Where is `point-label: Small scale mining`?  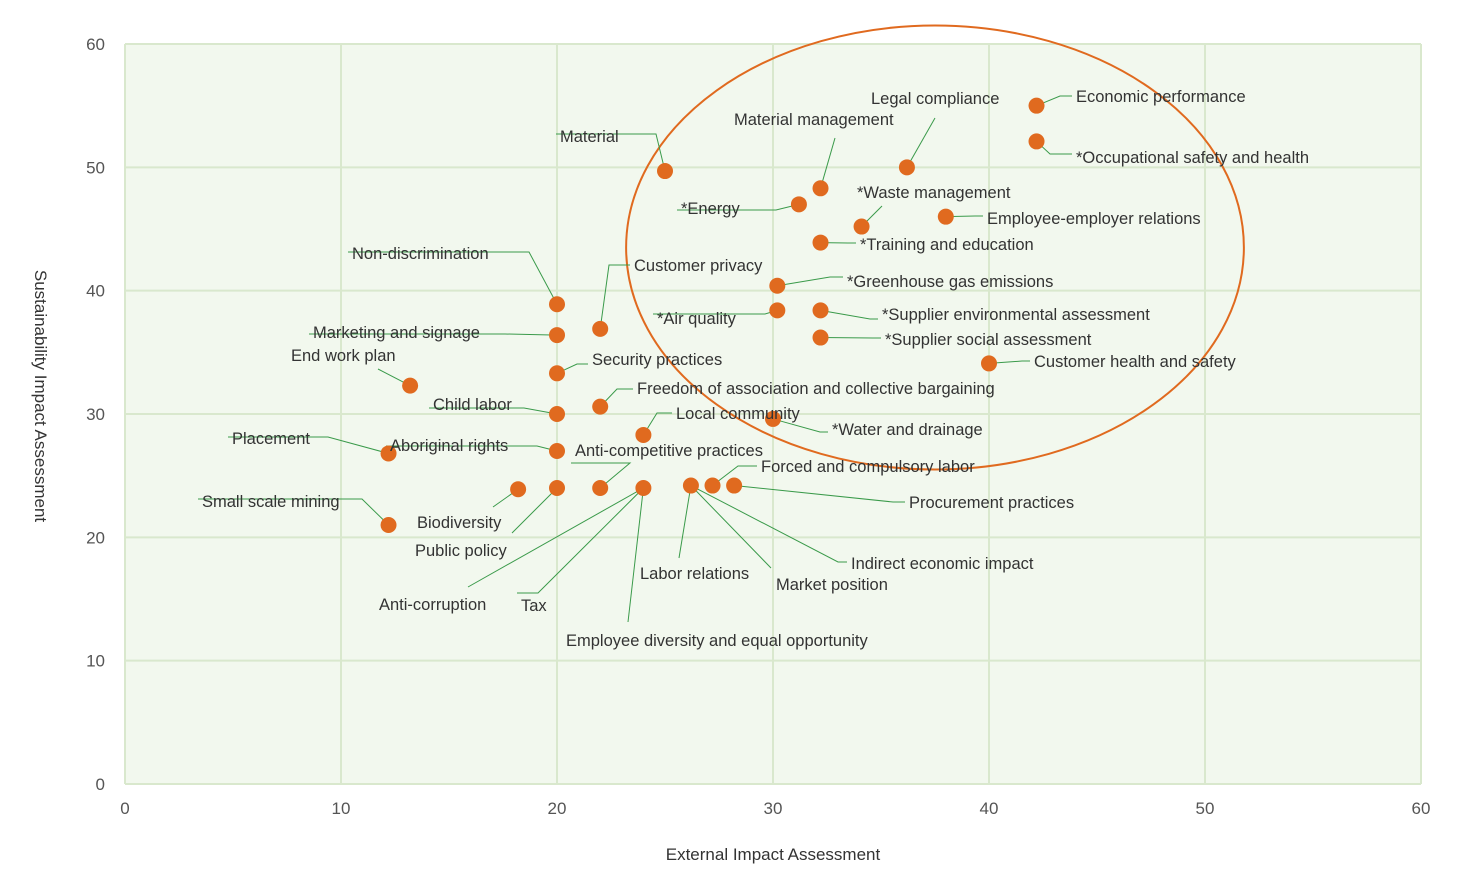 point-label: Small scale mining is located at coordinates (271, 502).